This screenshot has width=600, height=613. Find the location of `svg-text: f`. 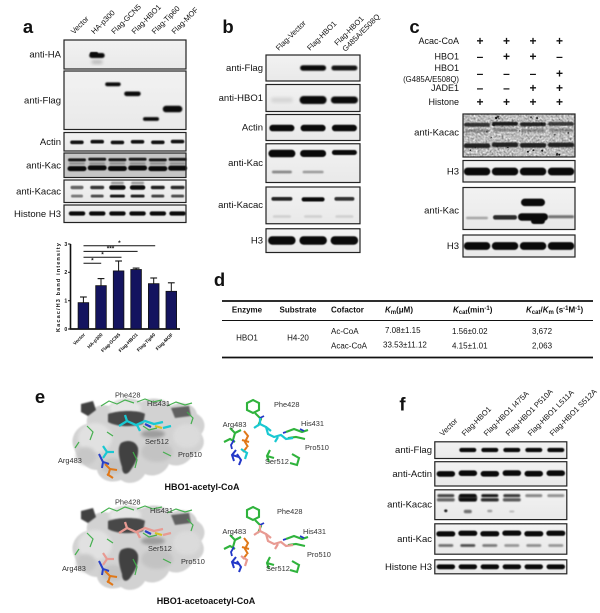

svg-text: f is located at coordinates (402, 404).